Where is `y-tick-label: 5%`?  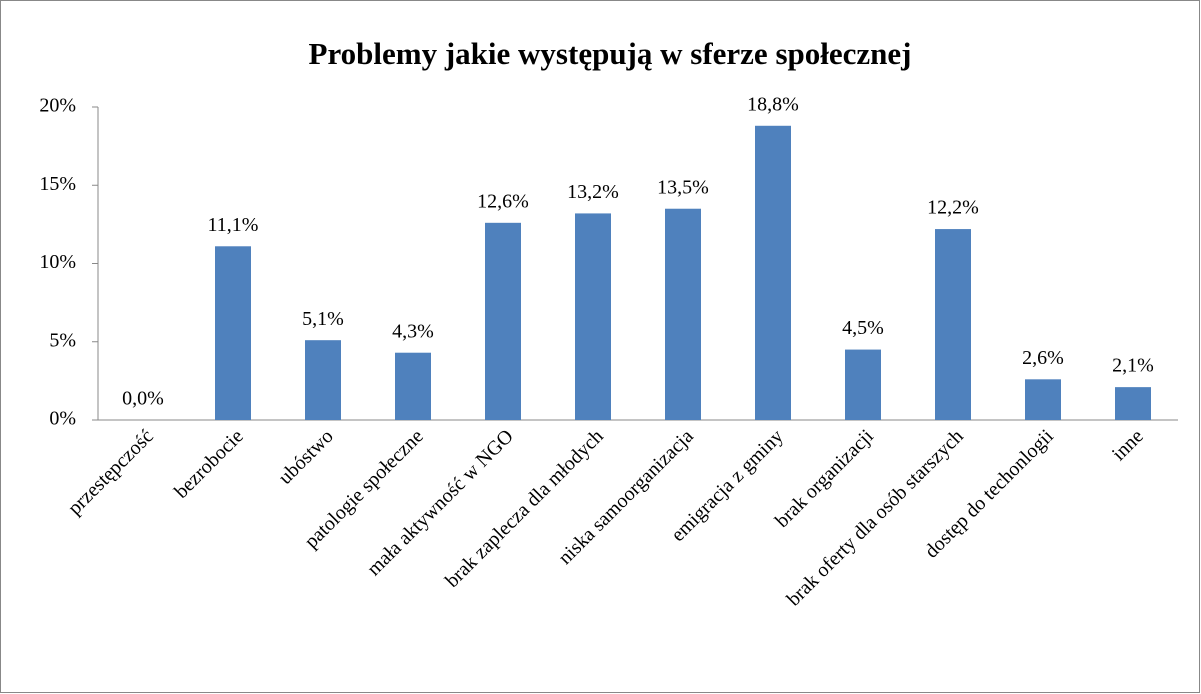 y-tick-label: 5% is located at coordinates (62, 340).